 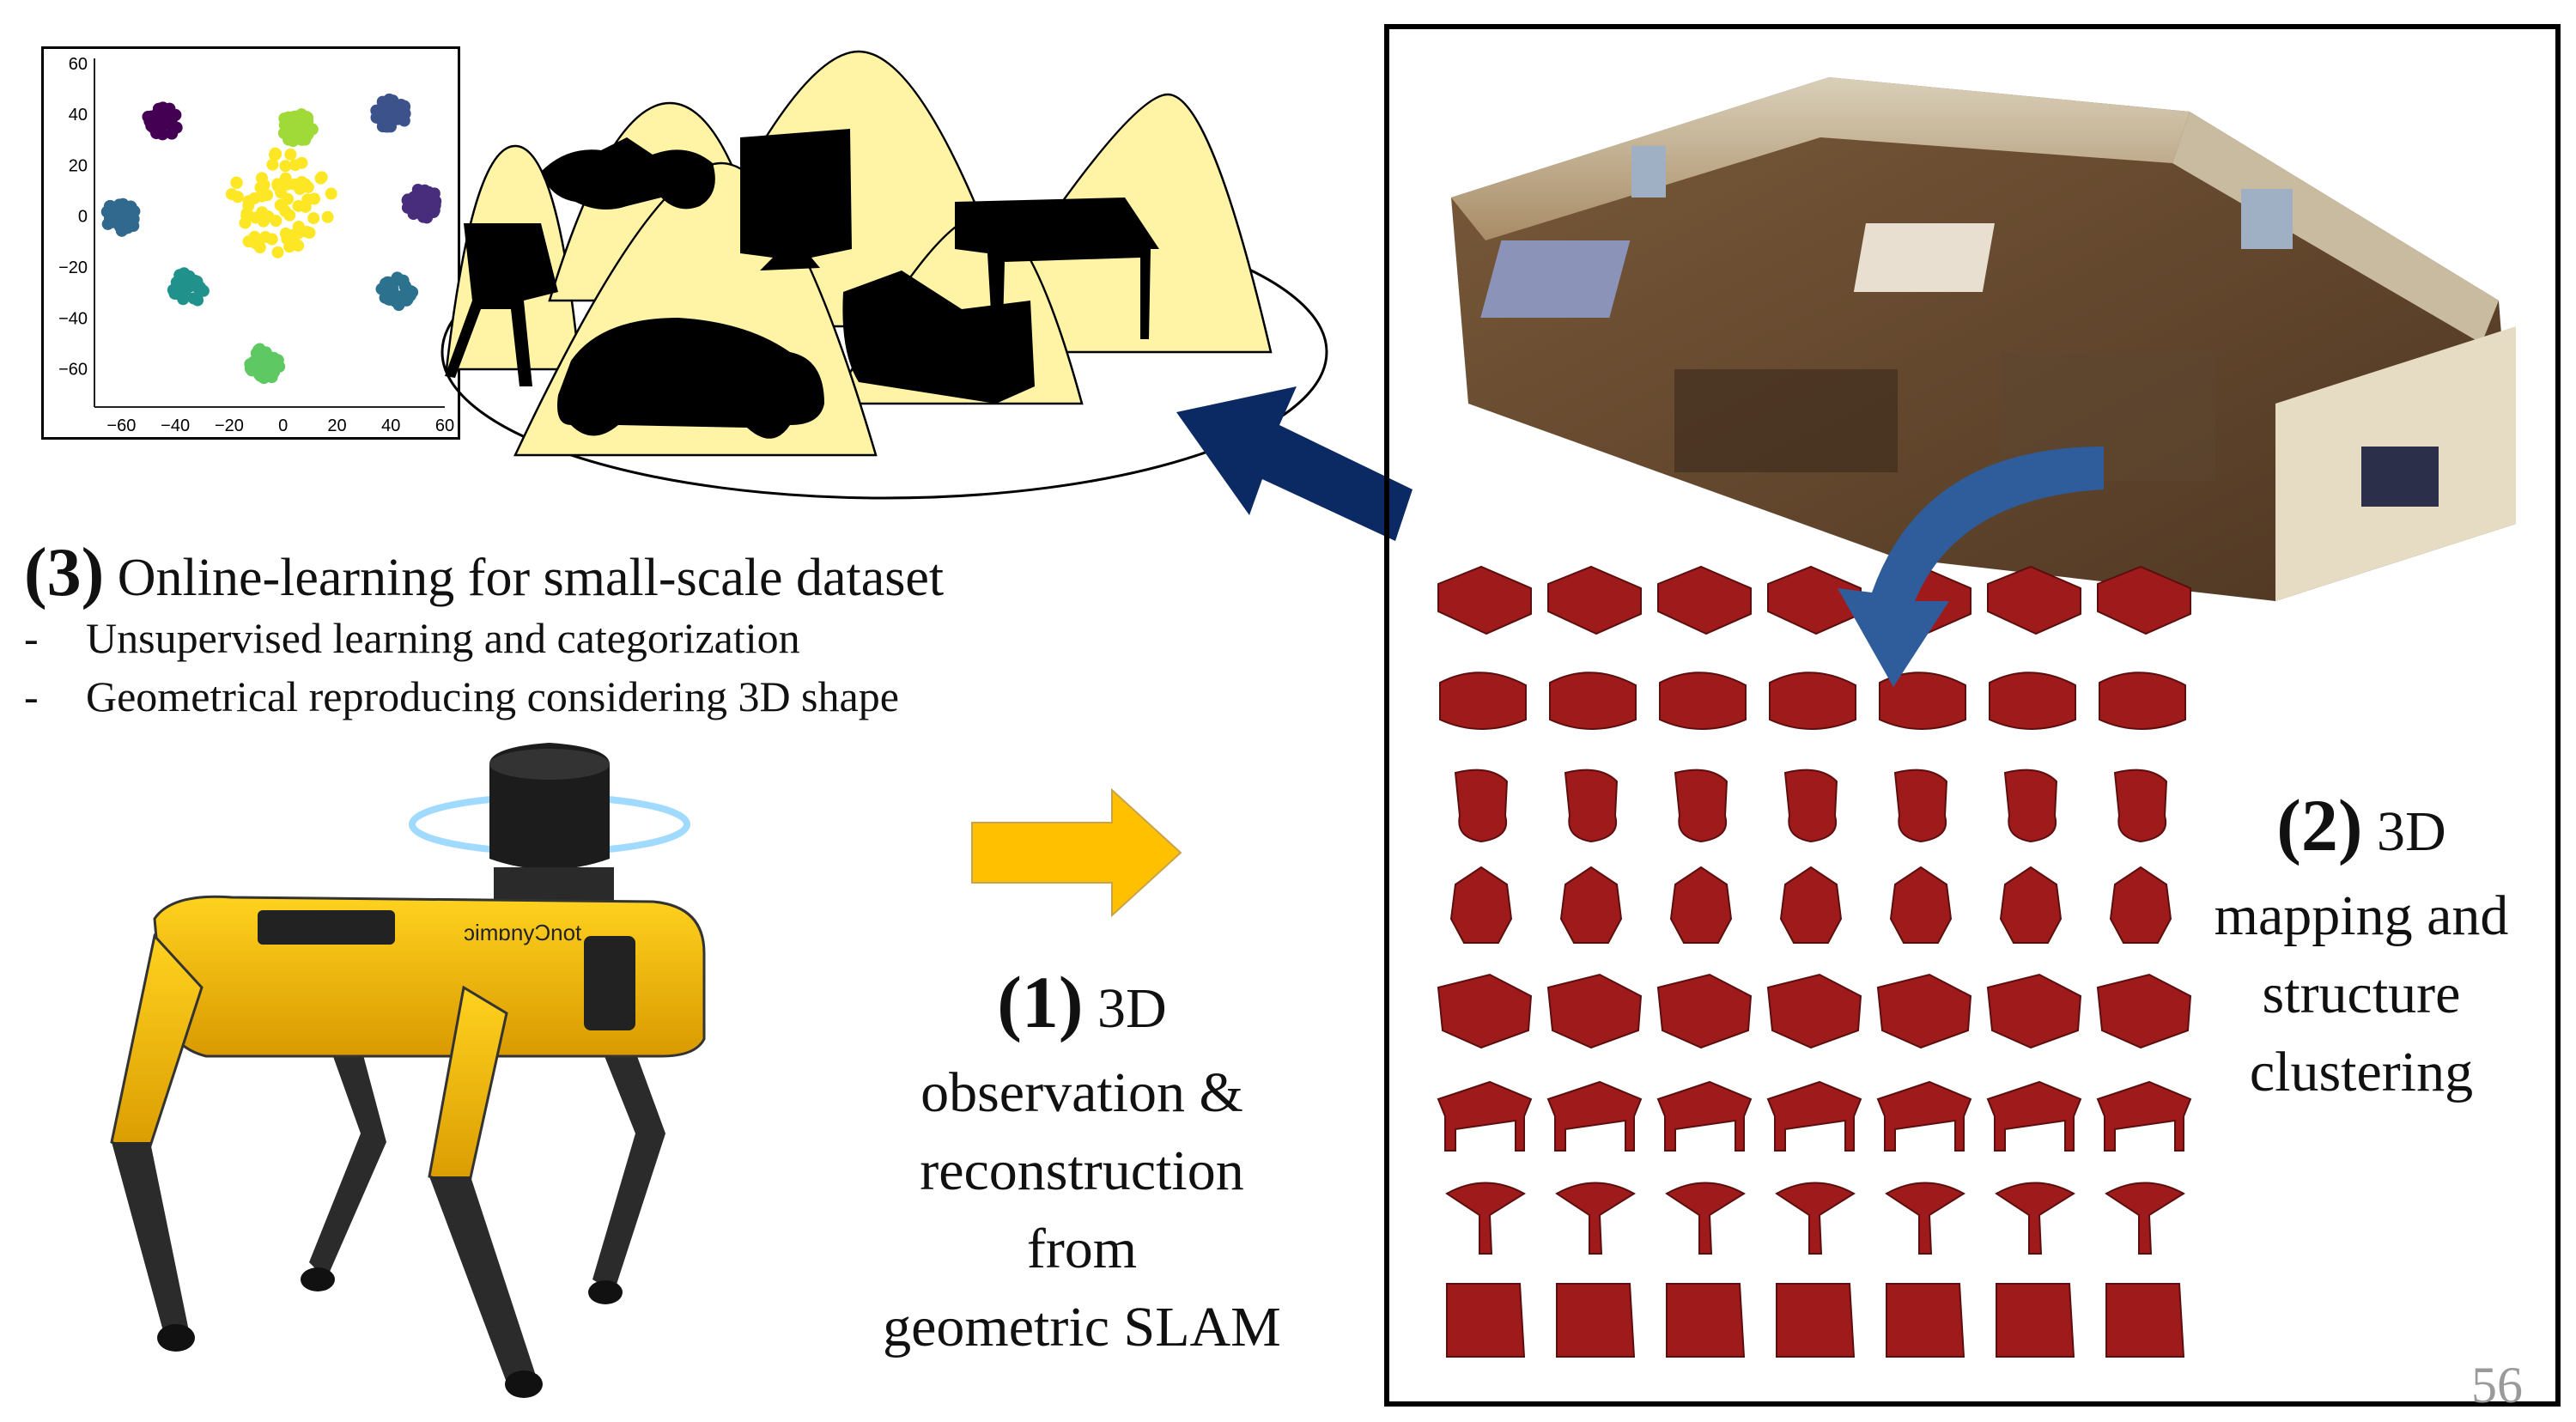 I want to click on step1-line-1: observation &, so click(x=1081, y=1092).